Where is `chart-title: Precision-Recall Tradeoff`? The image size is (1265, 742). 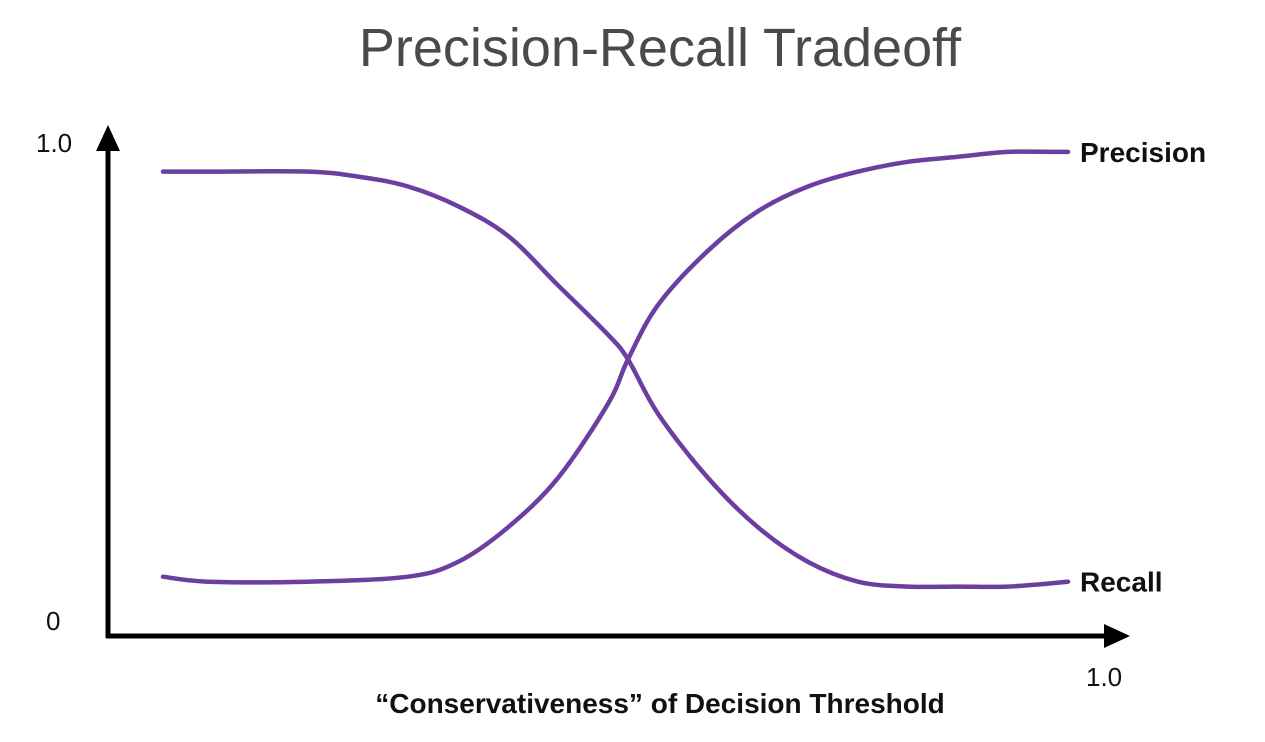 chart-title: Precision-Recall Tradeoff is located at coordinates (660, 48).